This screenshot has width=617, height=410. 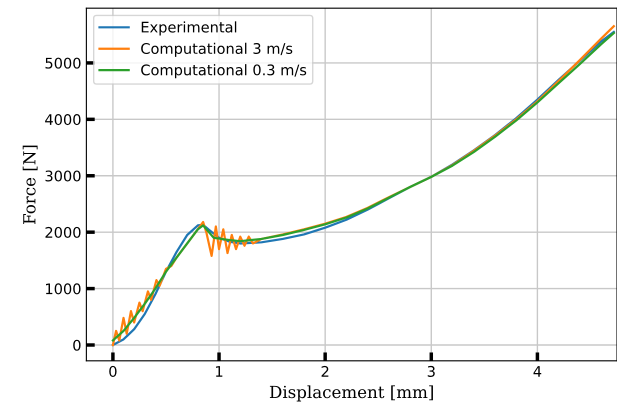 I want to click on y-tick-label: 2000, so click(x=63, y=232).